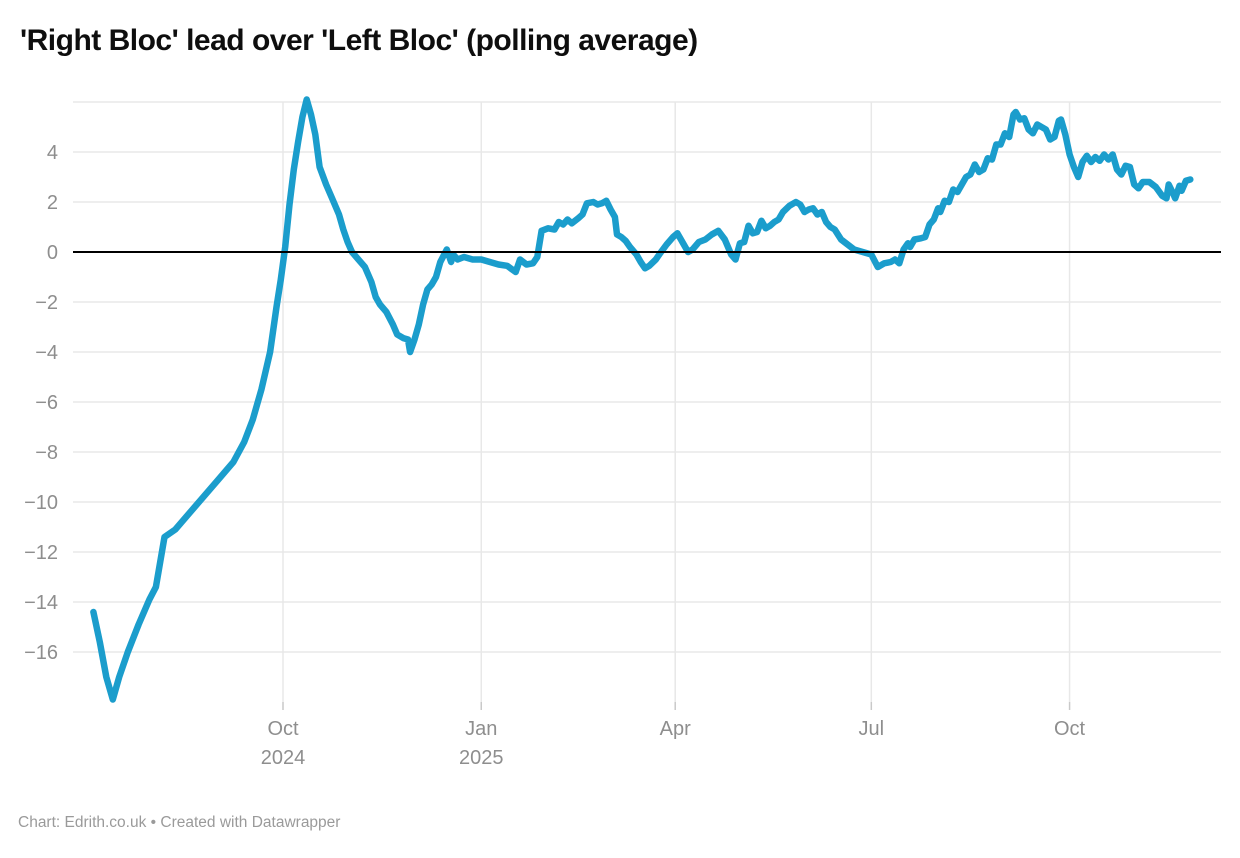  What do you see at coordinates (673, 743) in the screenshot?
I see `x-axis-labels: Oct 2024 Jan 2025 Apr Jul Oct` at bounding box center [673, 743].